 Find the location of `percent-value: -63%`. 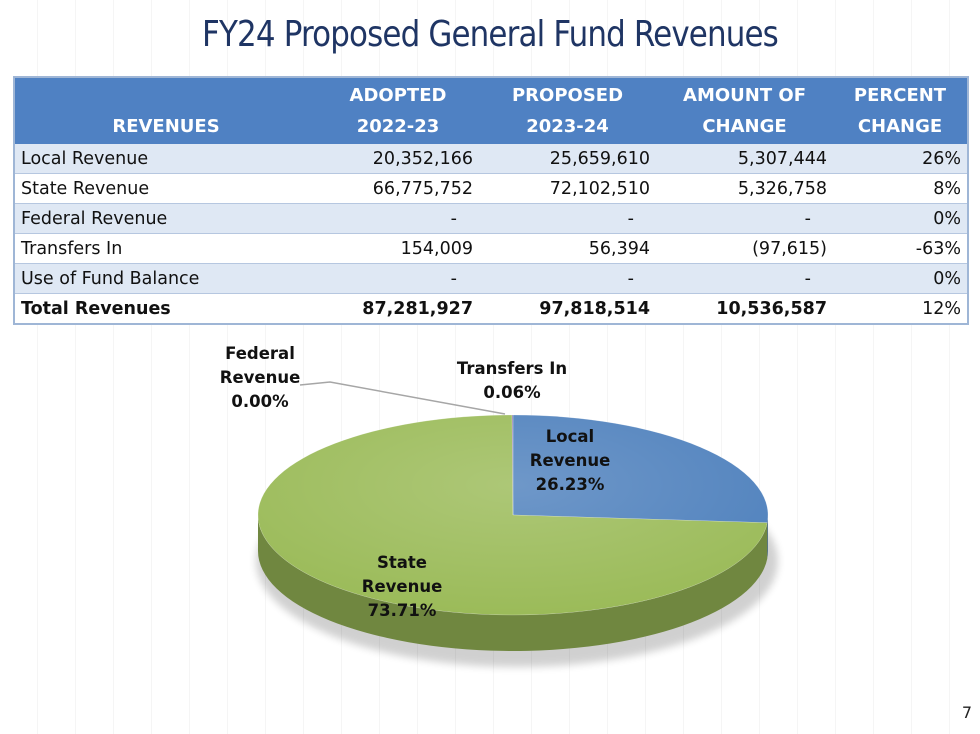

percent-value: -63% is located at coordinates (900, 248).